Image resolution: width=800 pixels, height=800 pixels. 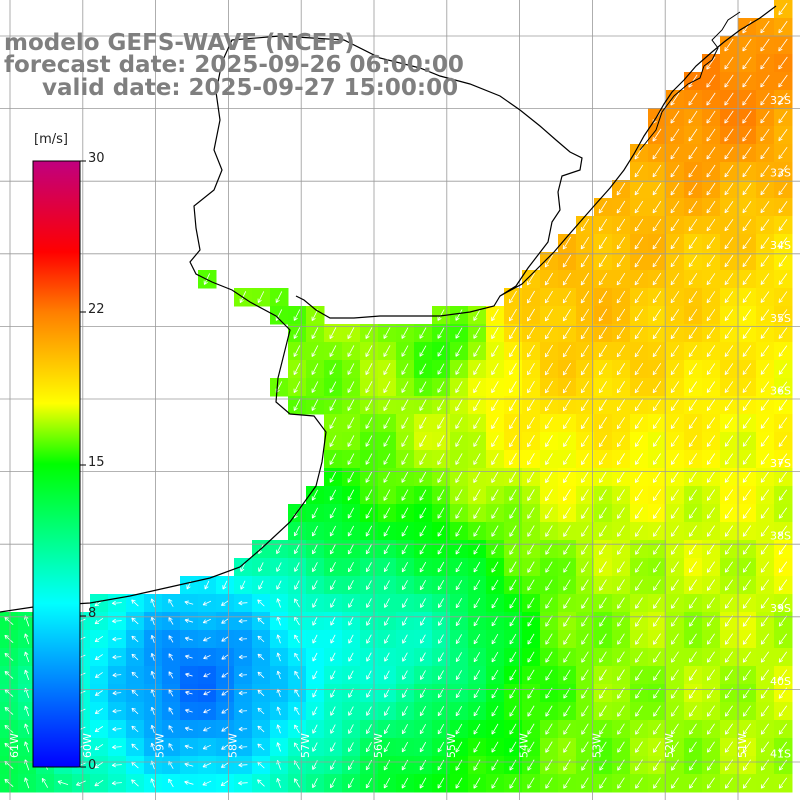 What do you see at coordinates (160, 745) in the screenshot?
I see `longitude-label: 59W` at bounding box center [160, 745].